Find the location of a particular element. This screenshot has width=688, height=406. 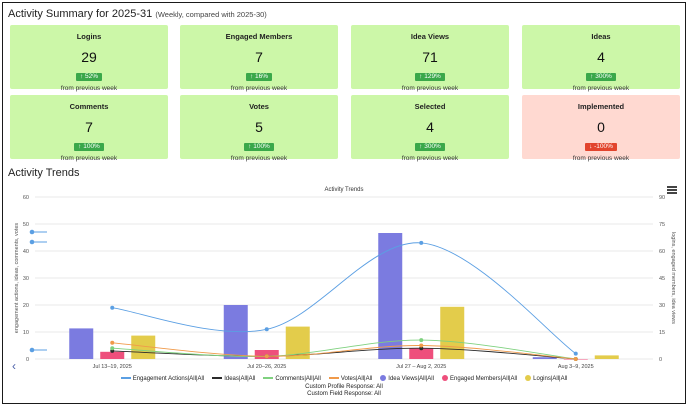

legend-item-engaged-members: Engaged Members|All|All is located at coordinates (479, 378).